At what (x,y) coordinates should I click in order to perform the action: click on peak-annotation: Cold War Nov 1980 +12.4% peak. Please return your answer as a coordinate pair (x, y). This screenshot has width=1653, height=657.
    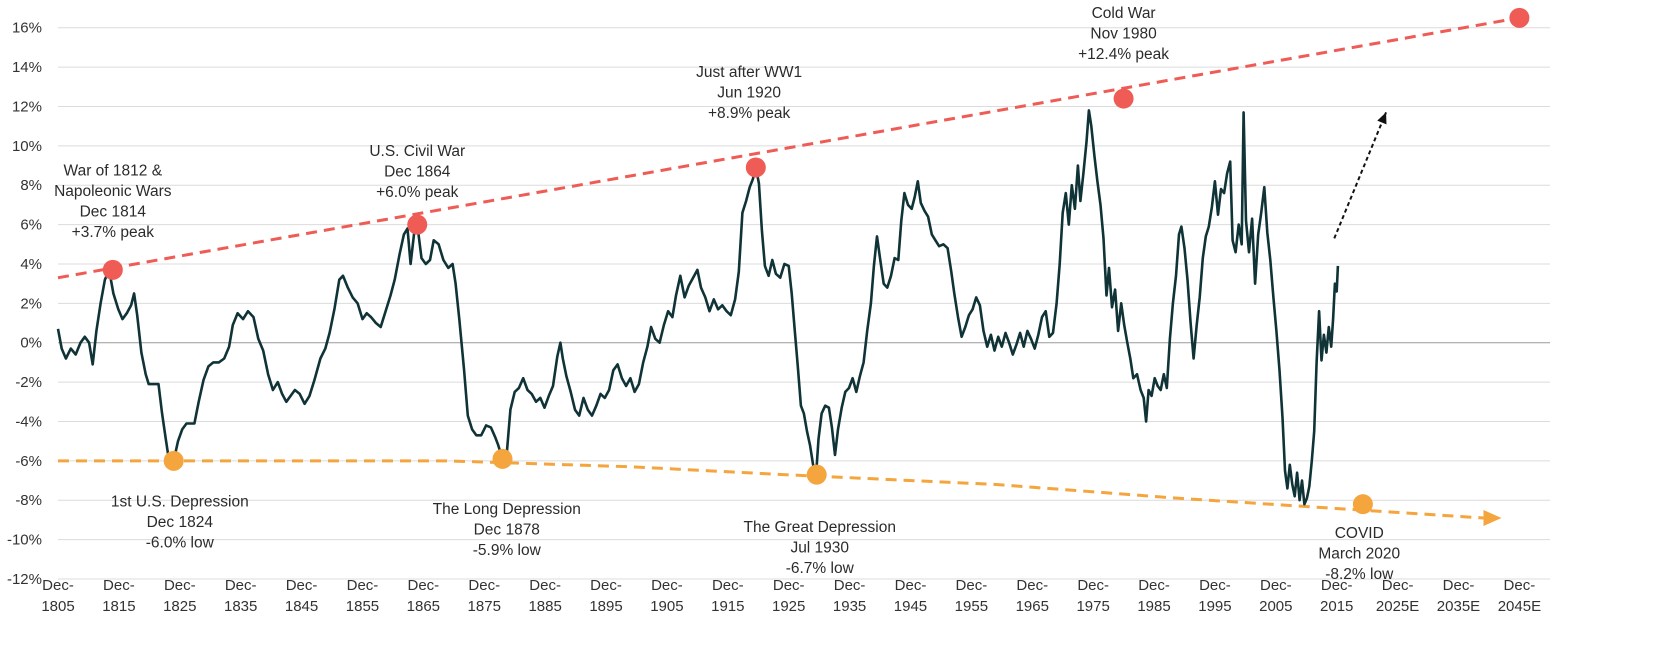
    Looking at the image, I should click on (1123, 34).